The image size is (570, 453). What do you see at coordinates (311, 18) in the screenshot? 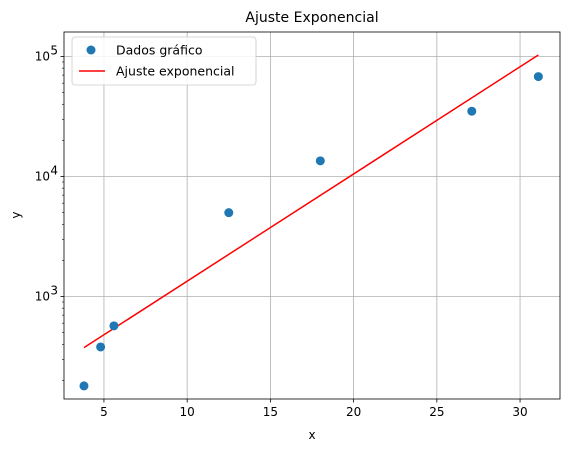
I see `chart-title: Ajuste Exponencial` at bounding box center [311, 18].